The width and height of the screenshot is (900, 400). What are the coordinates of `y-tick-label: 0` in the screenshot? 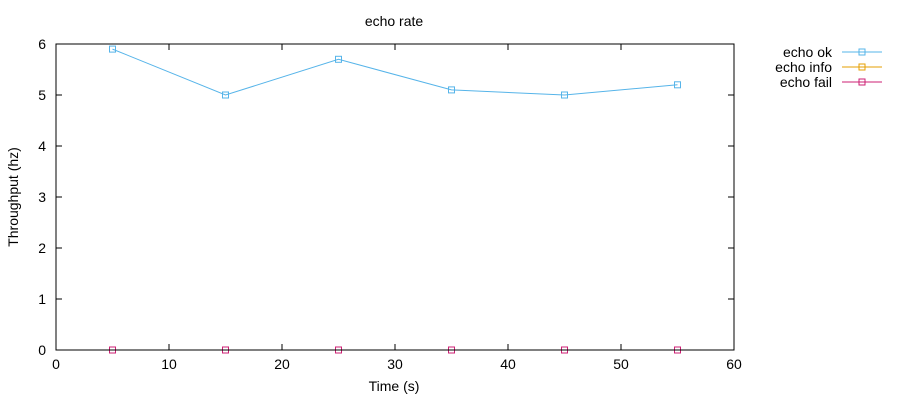 It's located at (42, 350).